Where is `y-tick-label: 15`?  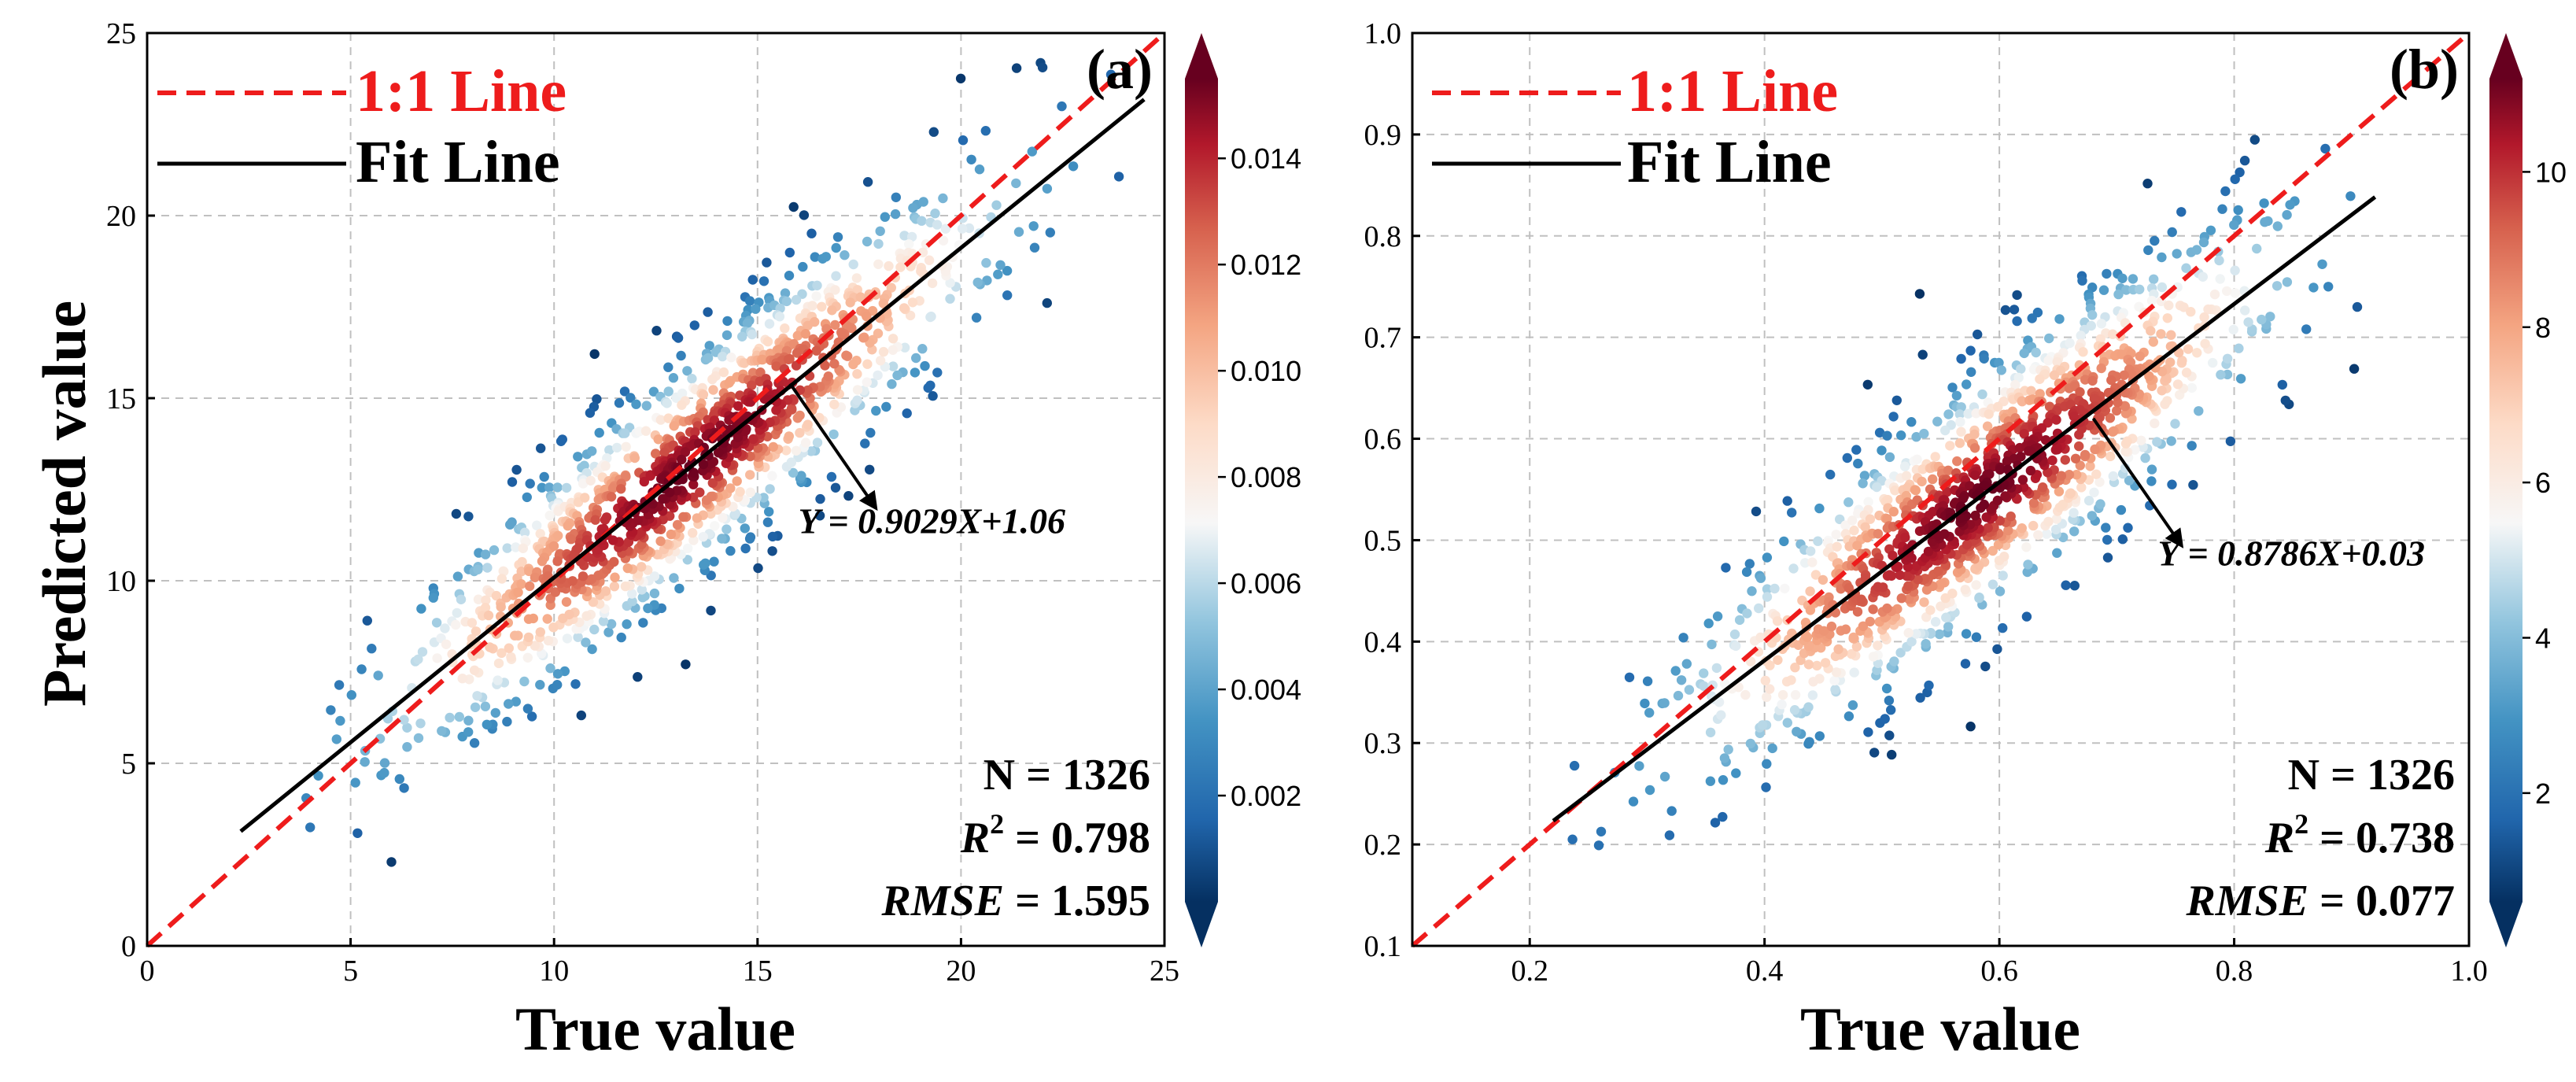 y-tick-label: 15 is located at coordinates (121, 398).